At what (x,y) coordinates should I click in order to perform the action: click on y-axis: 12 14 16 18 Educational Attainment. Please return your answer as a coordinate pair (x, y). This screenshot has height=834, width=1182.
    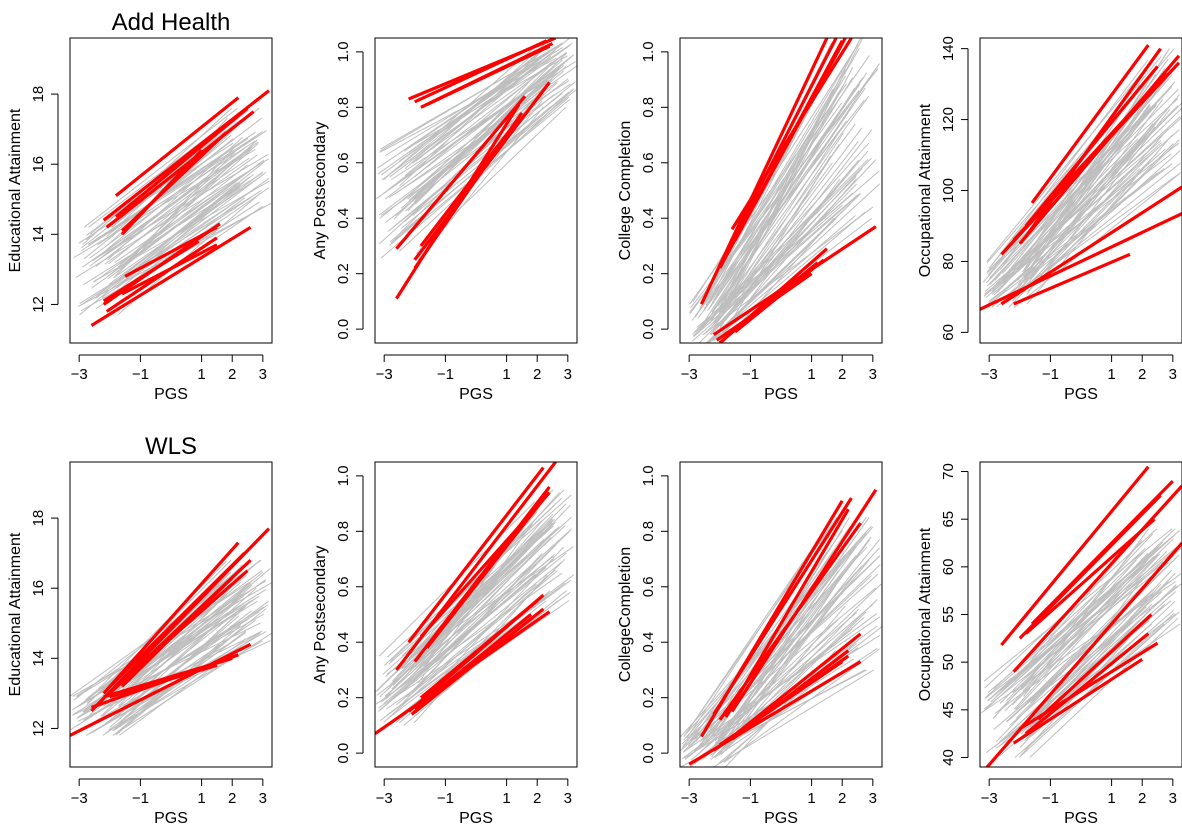
    Looking at the image, I should click on (33, 623).